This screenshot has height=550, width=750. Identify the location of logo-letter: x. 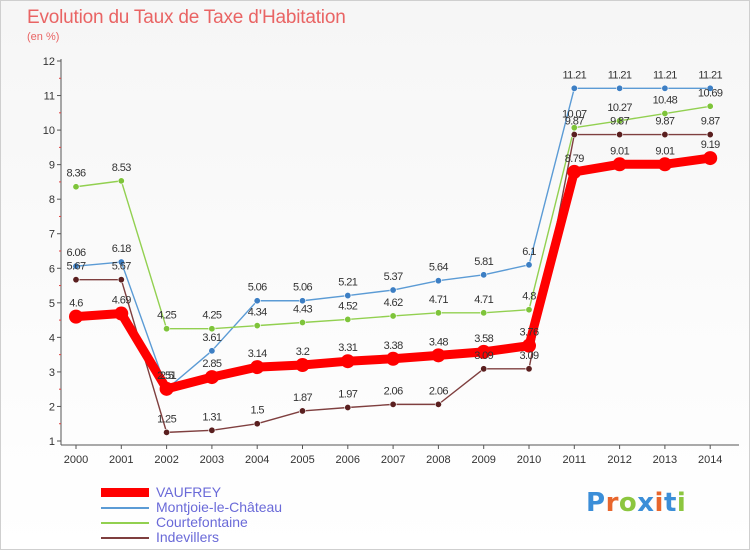
(646, 503).